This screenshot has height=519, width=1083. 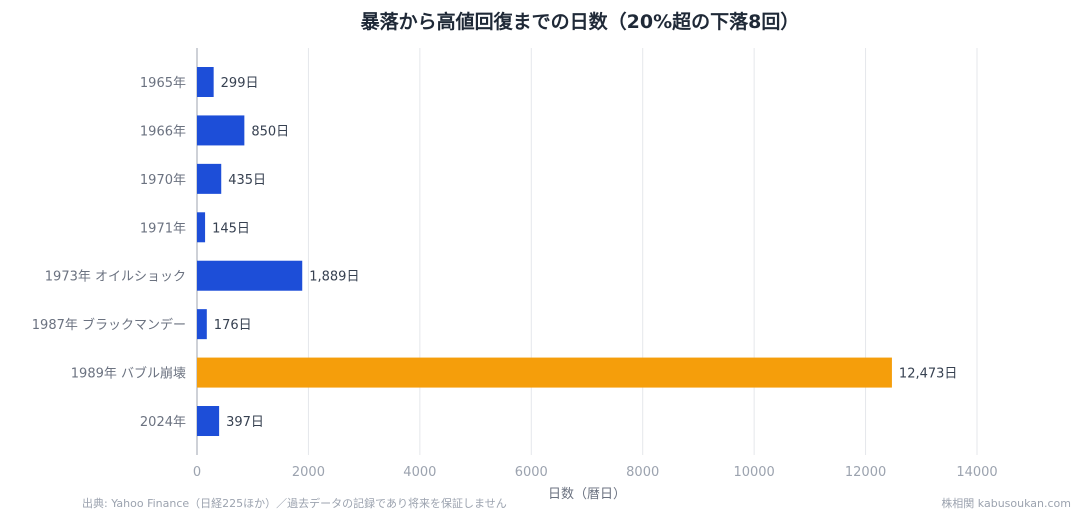 What do you see at coordinates (163, 422) in the screenshot?
I see `category-label: 2024年` at bounding box center [163, 422].